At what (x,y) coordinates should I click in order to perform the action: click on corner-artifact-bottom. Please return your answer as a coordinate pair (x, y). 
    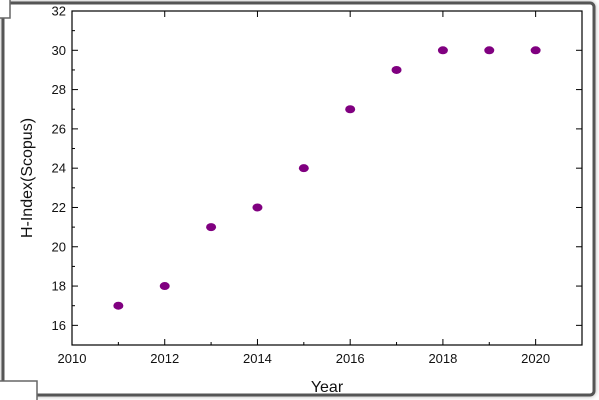
    Looking at the image, I should click on (19, 390).